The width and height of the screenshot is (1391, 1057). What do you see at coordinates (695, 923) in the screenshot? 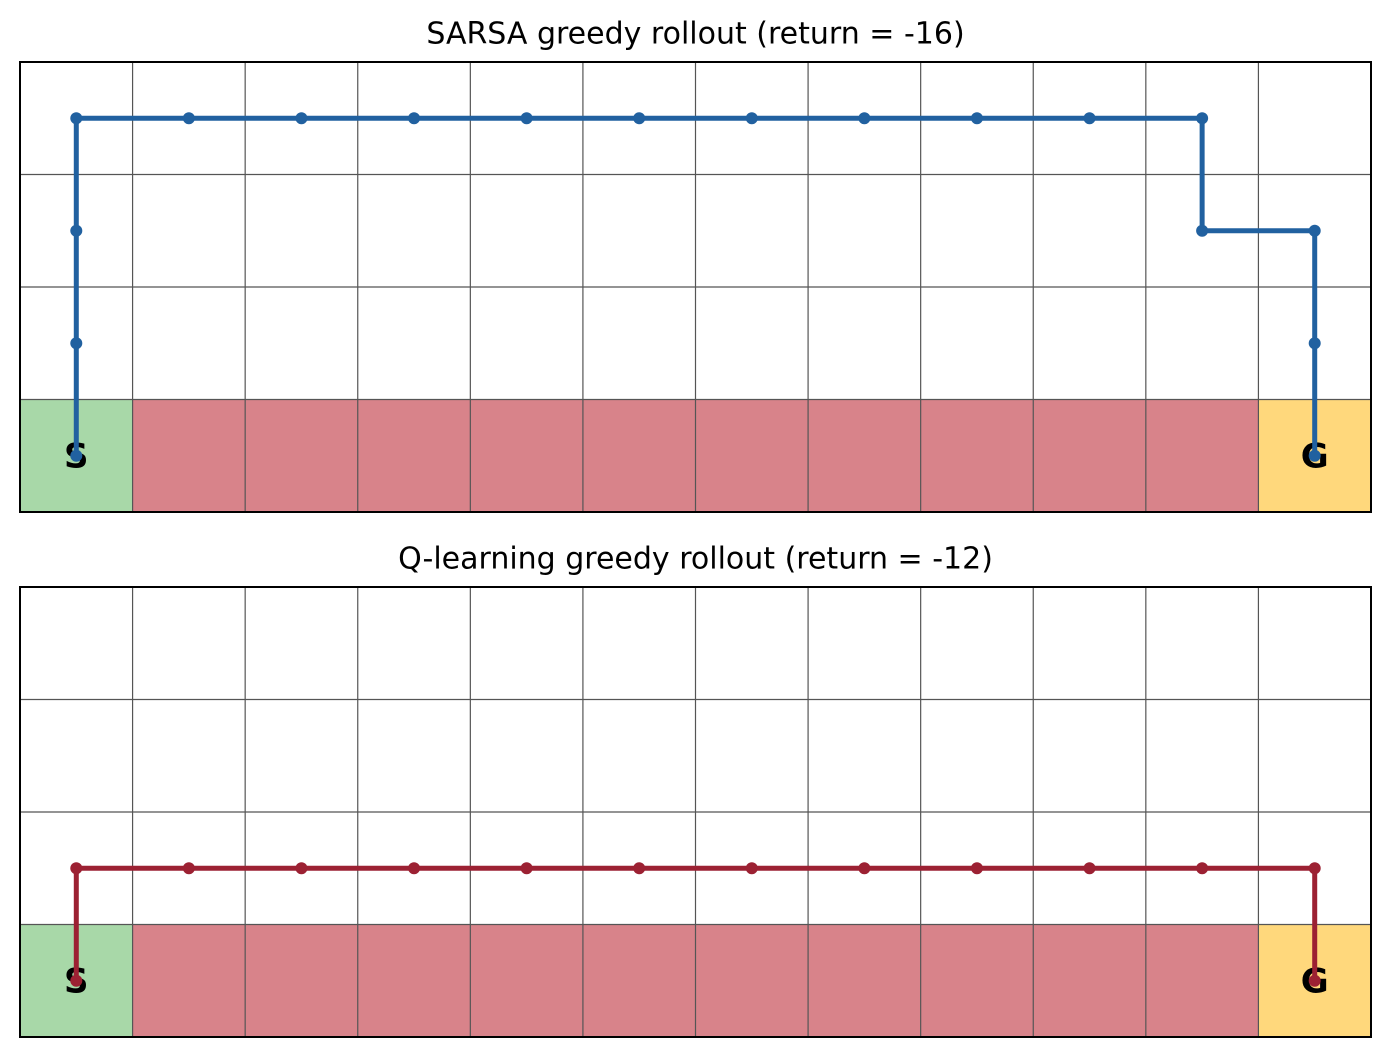
I see `rollout-path` at bounding box center [695, 923].